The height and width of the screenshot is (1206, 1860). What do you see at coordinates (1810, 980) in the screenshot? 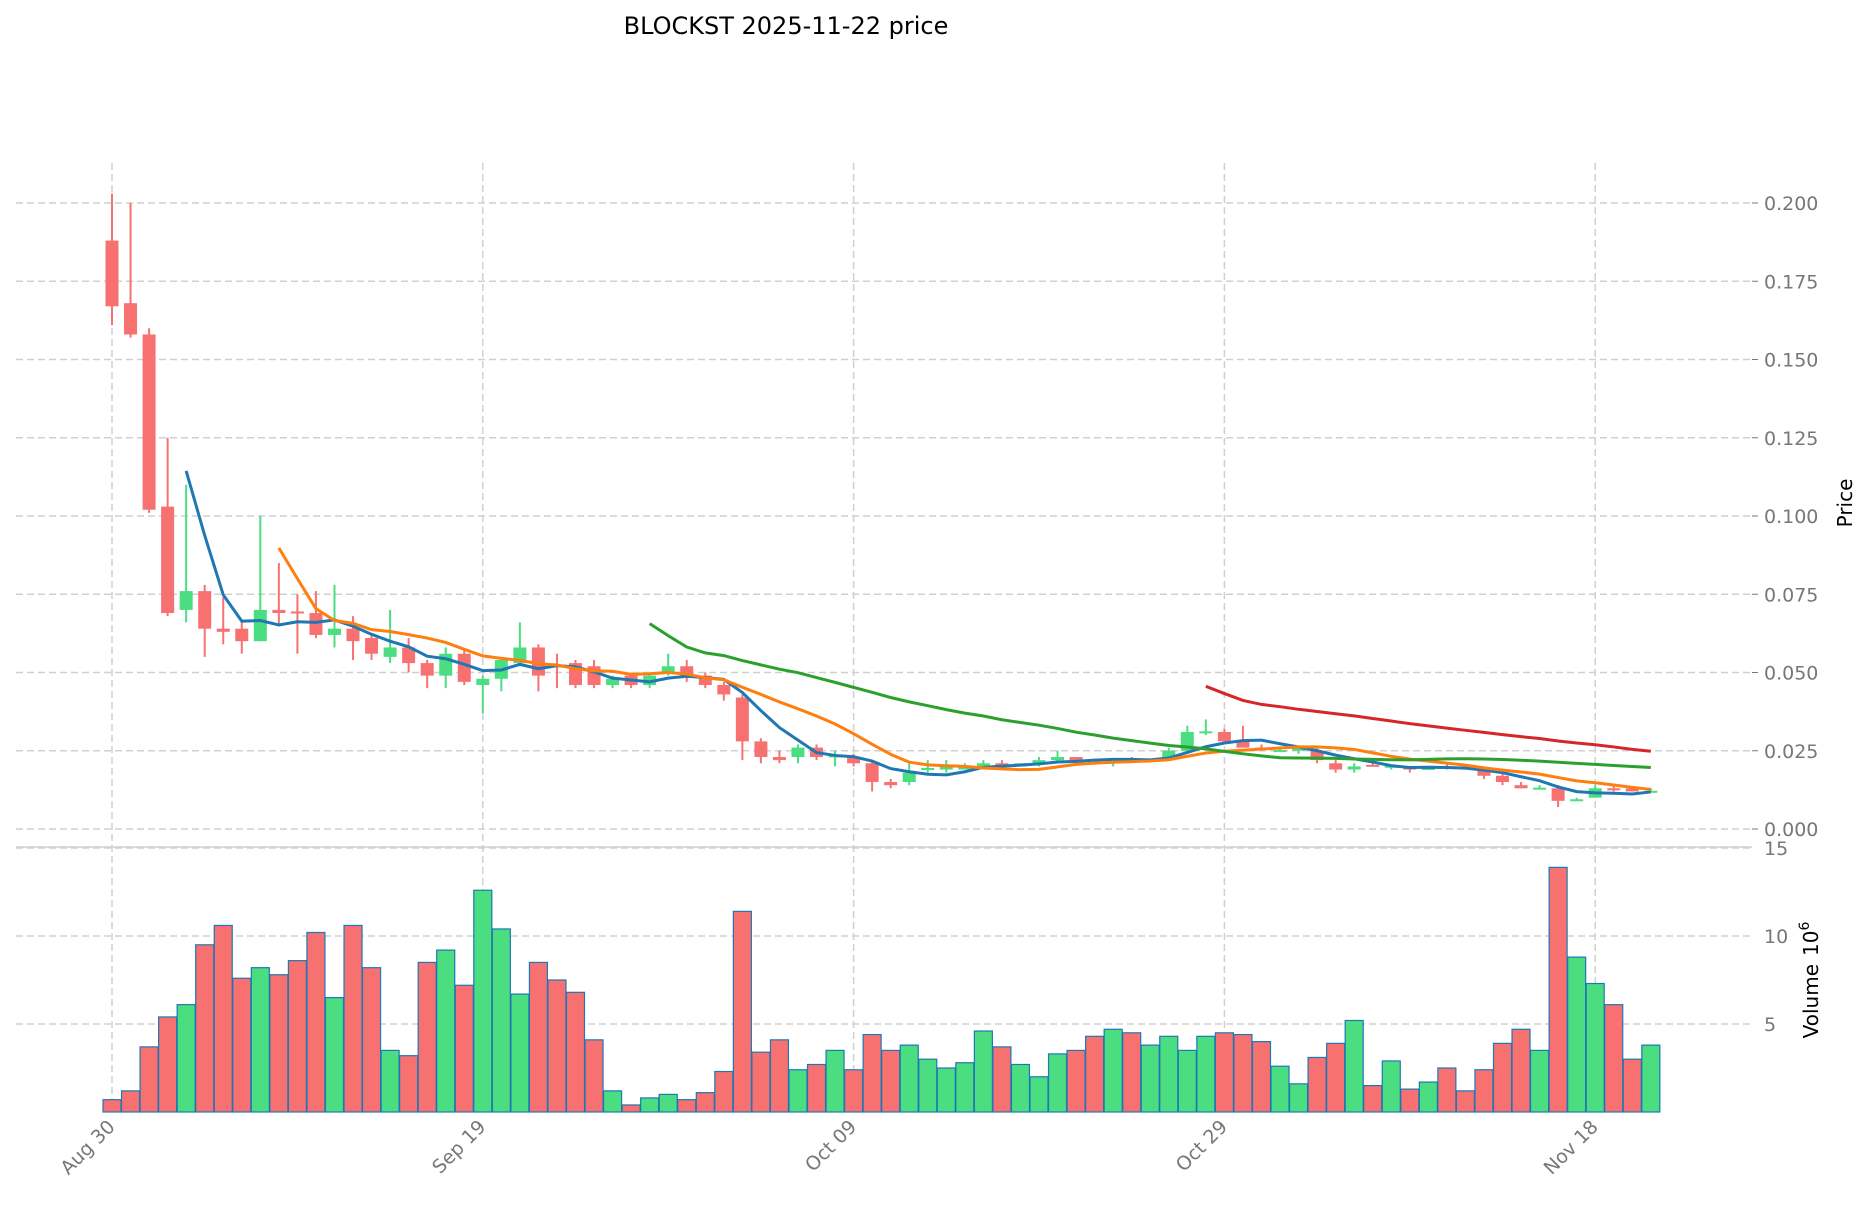
I see `volume-axis-label: Volume 106` at bounding box center [1810, 980].